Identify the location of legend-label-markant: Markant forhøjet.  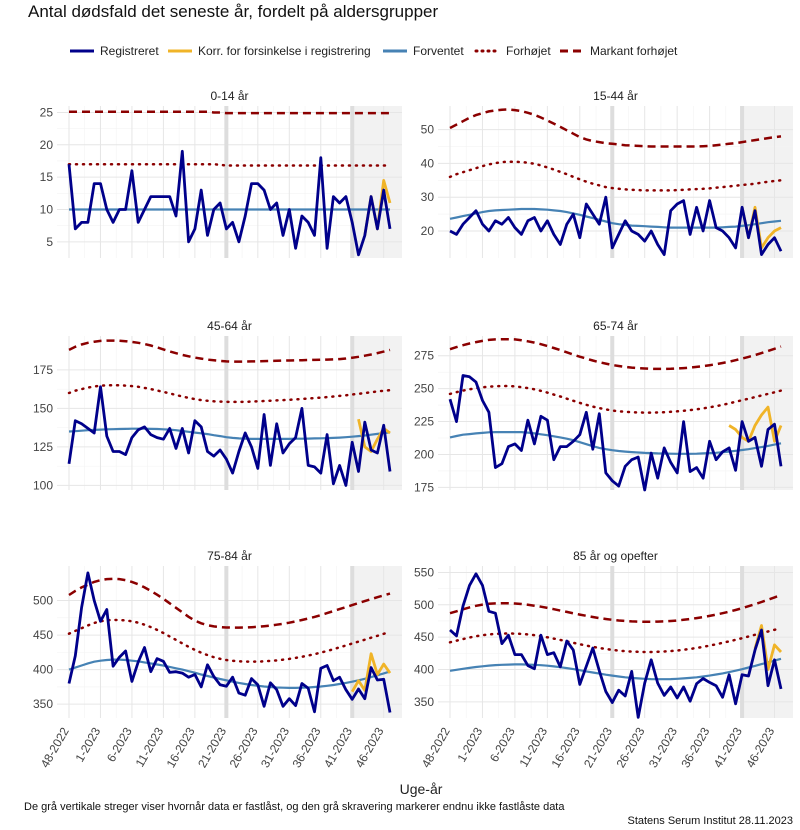
(634, 51).